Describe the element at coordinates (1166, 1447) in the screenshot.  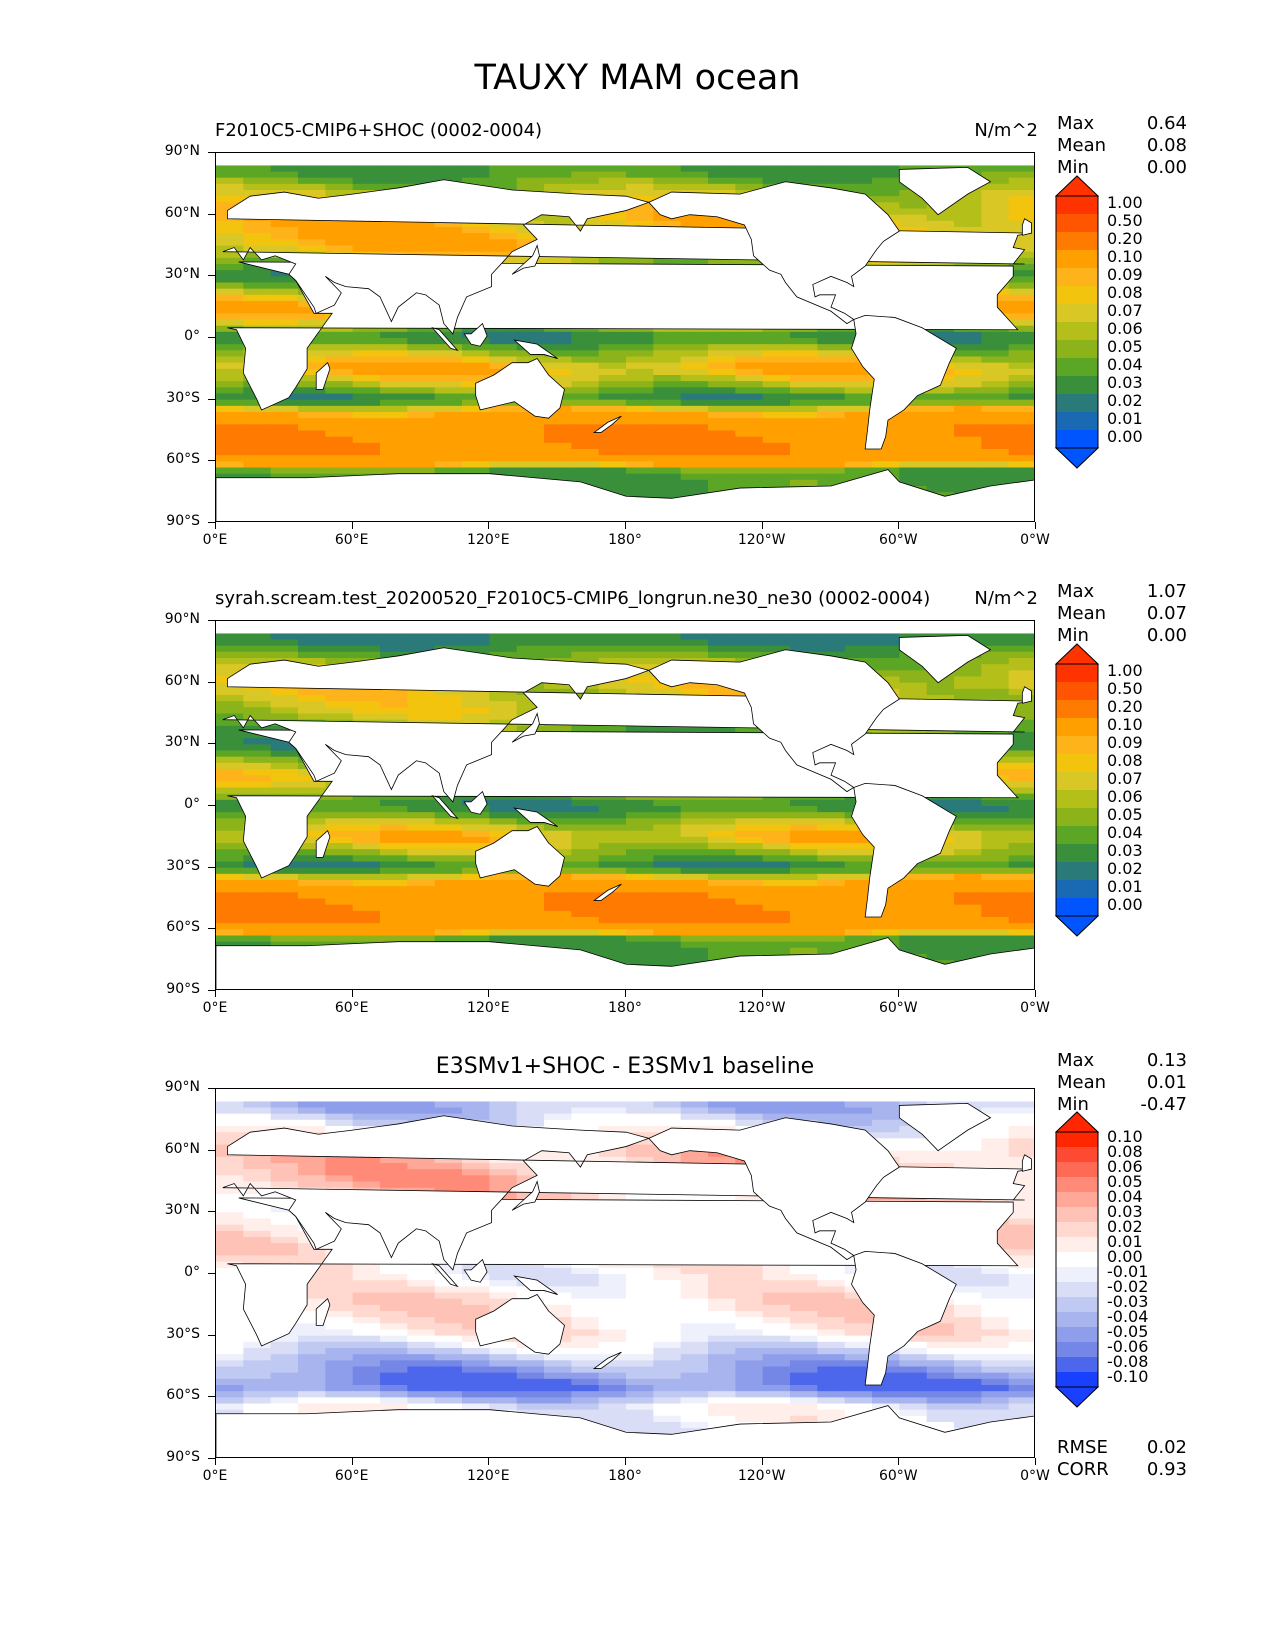
I see `rmse-value: 0.02` at that location.